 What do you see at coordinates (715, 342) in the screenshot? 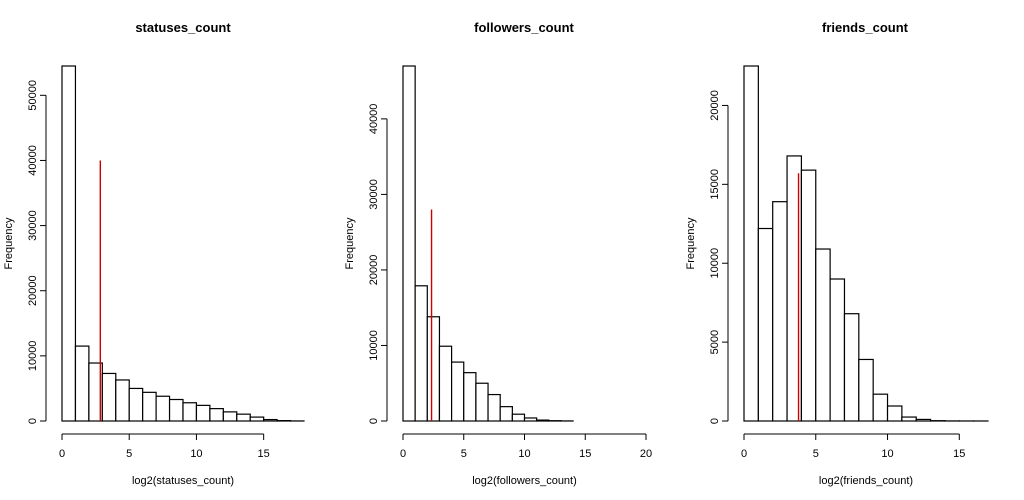
I see `y-tick-label: 5000` at bounding box center [715, 342].